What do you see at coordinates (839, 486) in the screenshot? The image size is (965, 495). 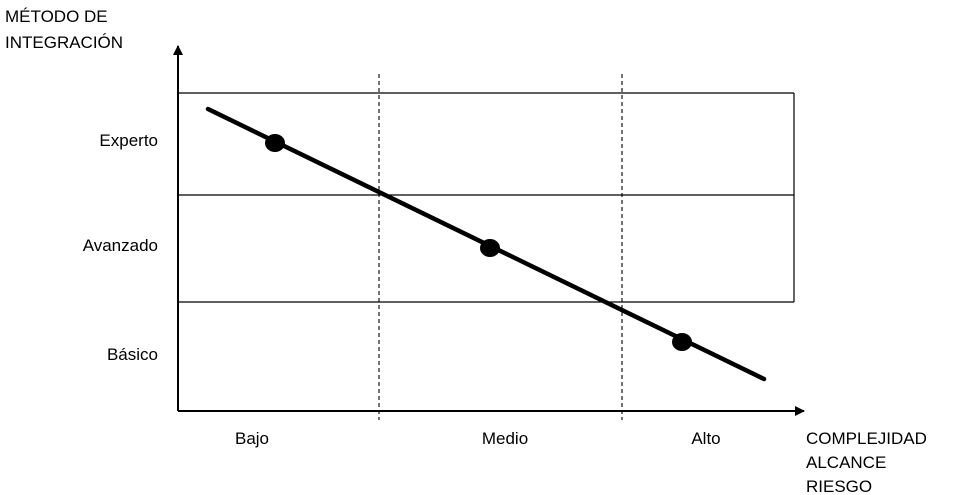 I see `x-axis-label-line-3: RIESGO` at bounding box center [839, 486].